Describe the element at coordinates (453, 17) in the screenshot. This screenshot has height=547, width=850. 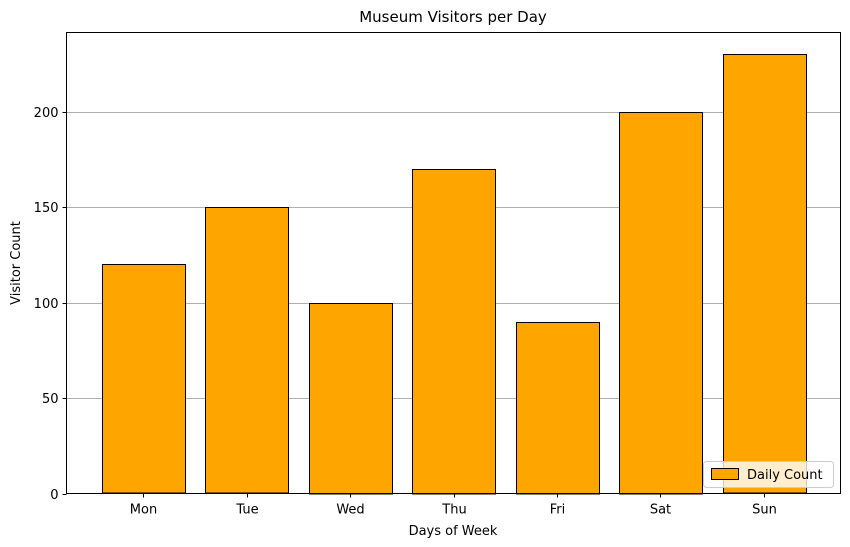
I see `chart-title: Museum Visitors per Day` at that location.